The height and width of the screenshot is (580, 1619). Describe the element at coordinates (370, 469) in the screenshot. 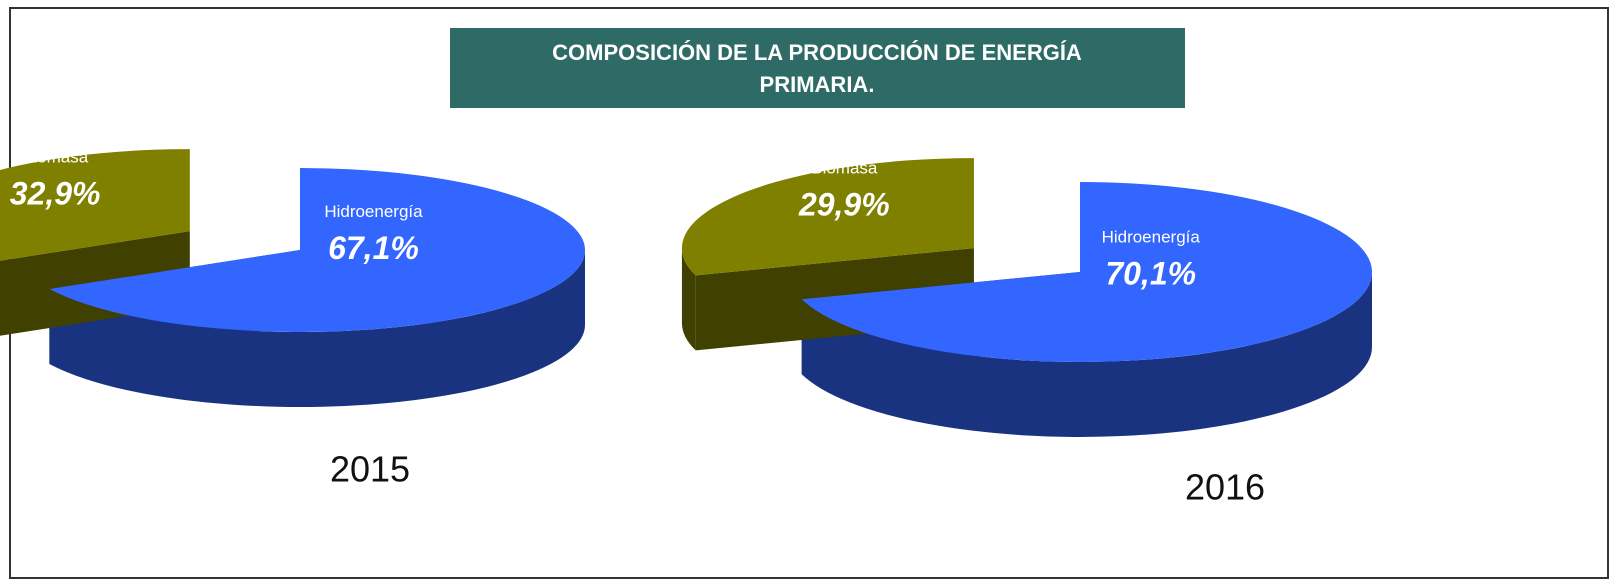

I see `pie-title: 2015` at that location.